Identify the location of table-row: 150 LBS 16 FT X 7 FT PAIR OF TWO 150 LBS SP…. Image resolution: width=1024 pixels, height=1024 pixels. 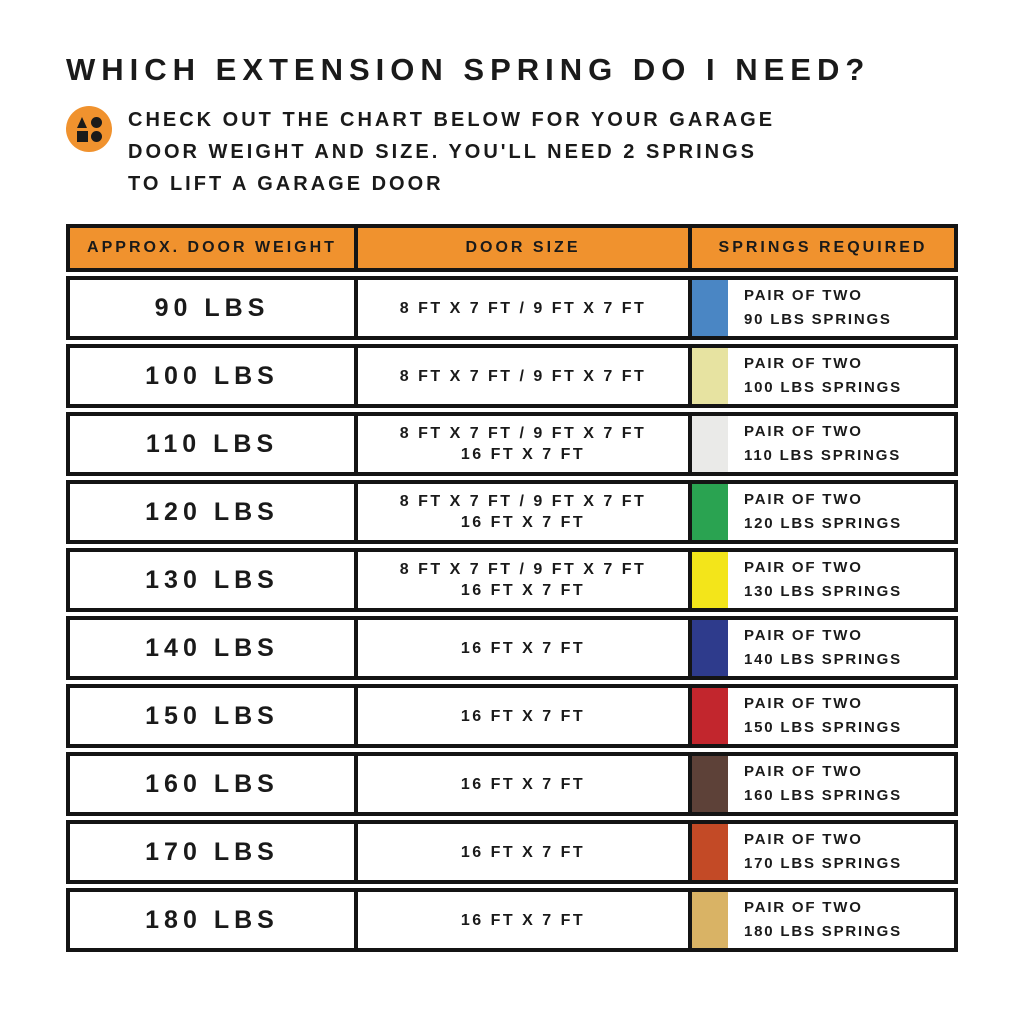
(512, 716).